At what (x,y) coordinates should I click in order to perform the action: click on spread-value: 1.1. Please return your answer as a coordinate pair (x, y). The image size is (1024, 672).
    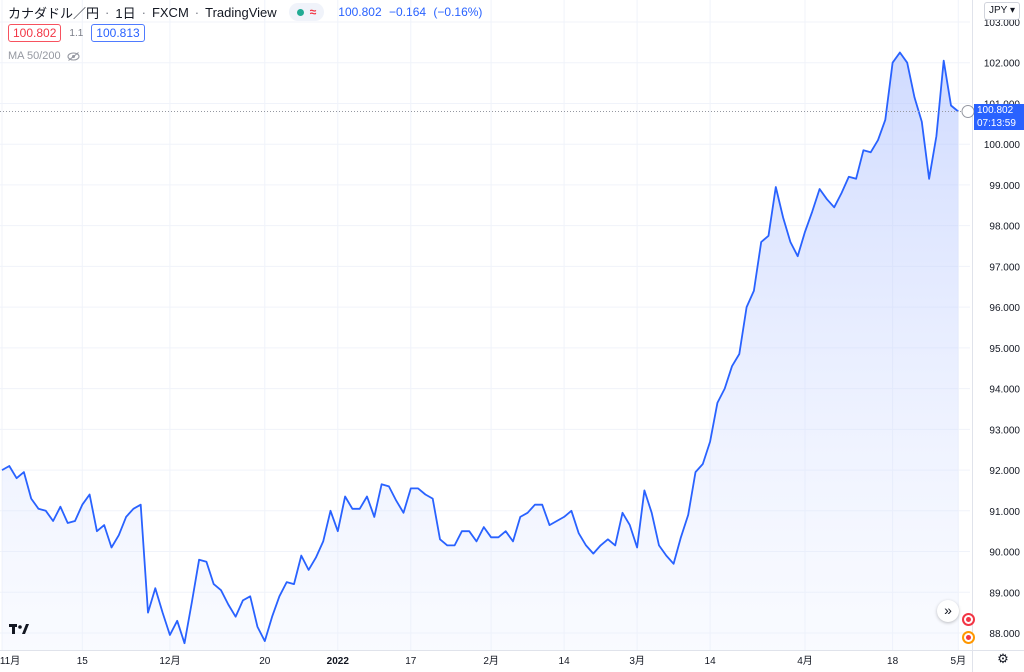
    Looking at the image, I should click on (76, 33).